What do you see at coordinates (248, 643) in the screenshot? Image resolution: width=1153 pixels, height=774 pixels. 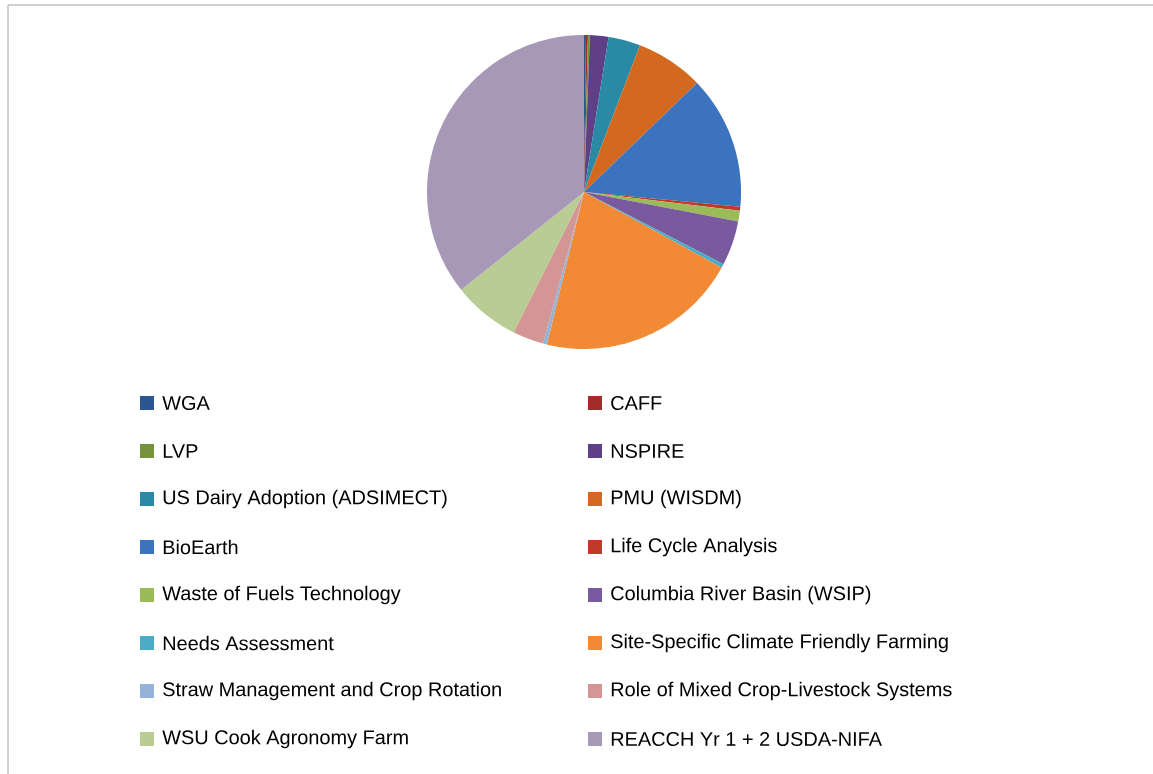 I see `legend-label: Needs Assessment` at bounding box center [248, 643].